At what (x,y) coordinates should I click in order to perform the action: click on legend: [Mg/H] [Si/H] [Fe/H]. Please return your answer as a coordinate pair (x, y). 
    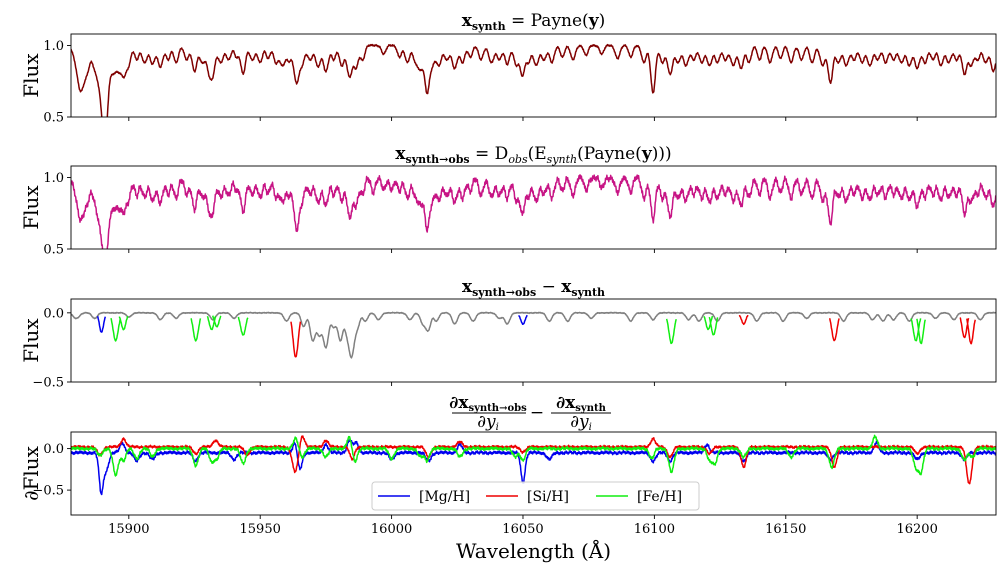
    Looking at the image, I should click on (535, 496).